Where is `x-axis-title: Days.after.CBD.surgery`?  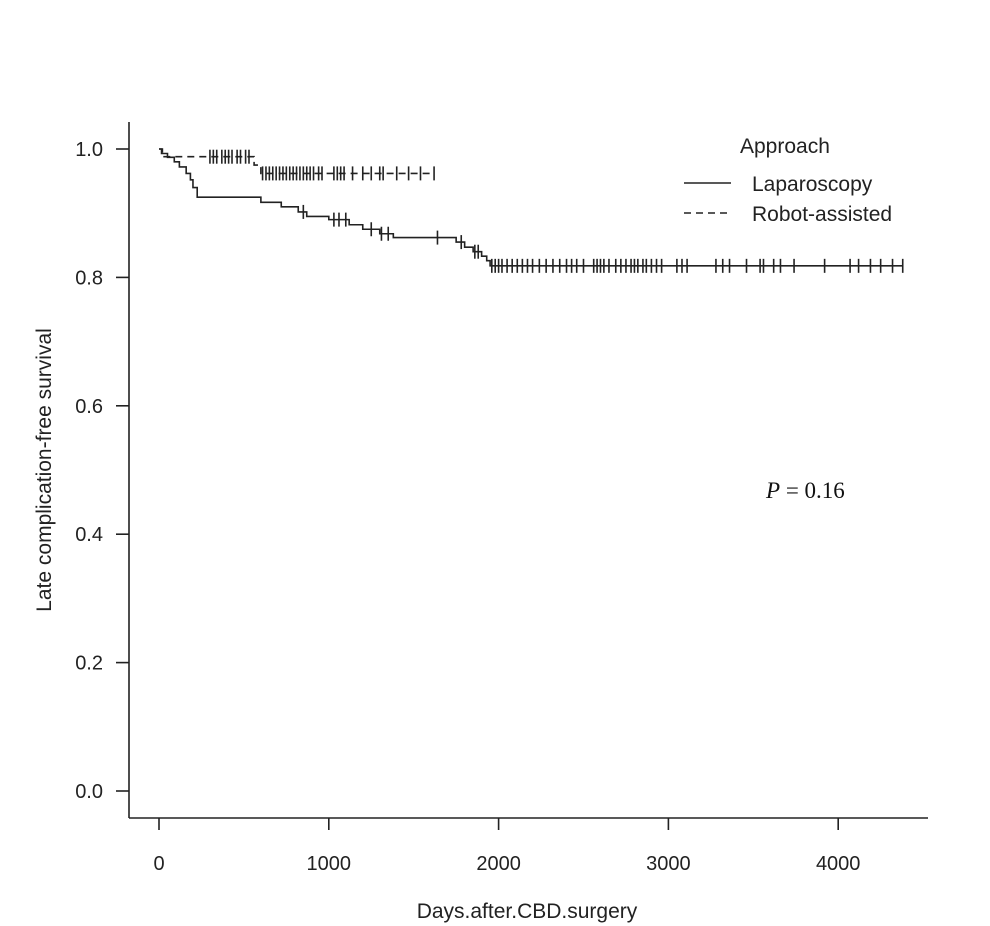 x-axis-title: Days.after.CBD.surgery is located at coordinates (527, 911).